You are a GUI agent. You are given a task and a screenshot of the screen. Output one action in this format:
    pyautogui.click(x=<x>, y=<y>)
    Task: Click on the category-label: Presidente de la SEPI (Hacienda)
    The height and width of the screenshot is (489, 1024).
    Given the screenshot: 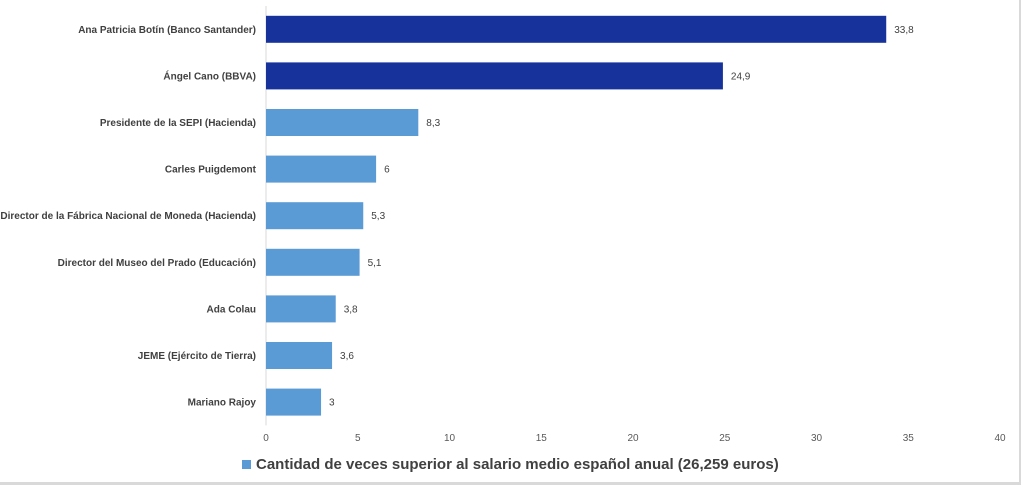 What is the action you would take?
    pyautogui.click(x=178, y=123)
    